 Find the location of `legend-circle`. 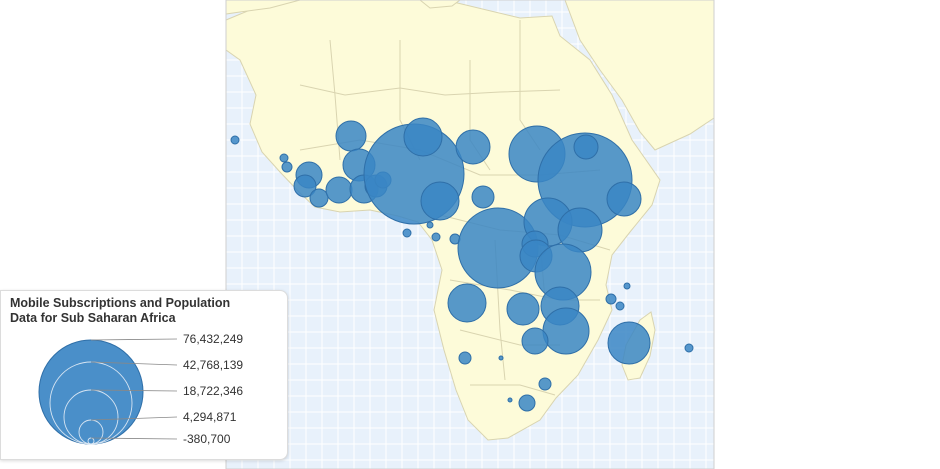

legend-circle is located at coordinates (91, 392).